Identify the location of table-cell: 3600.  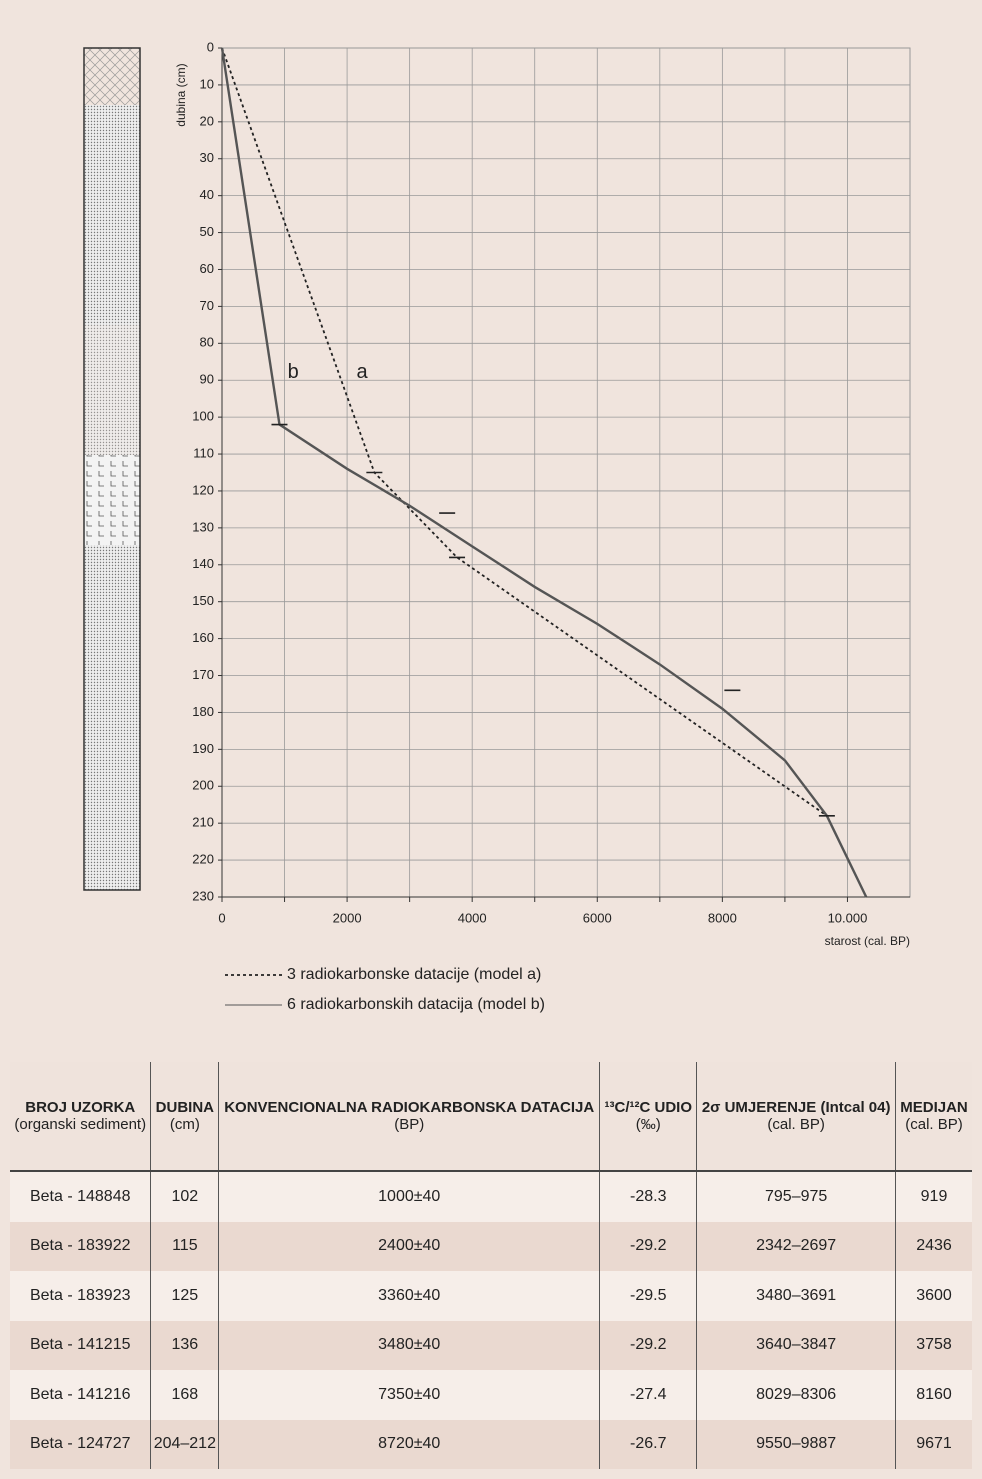
(933, 1296).